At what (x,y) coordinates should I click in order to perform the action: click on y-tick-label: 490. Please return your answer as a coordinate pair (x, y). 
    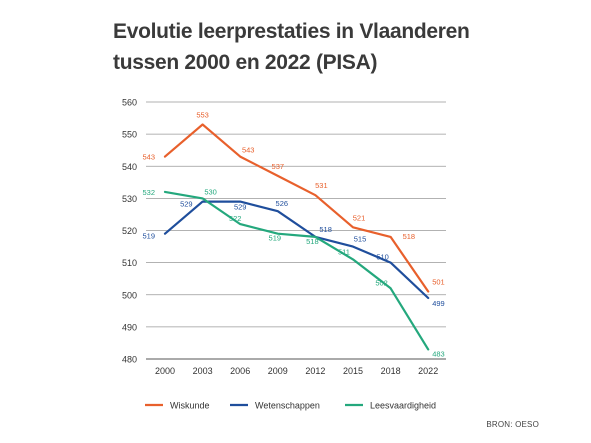
    Looking at the image, I should click on (129, 327).